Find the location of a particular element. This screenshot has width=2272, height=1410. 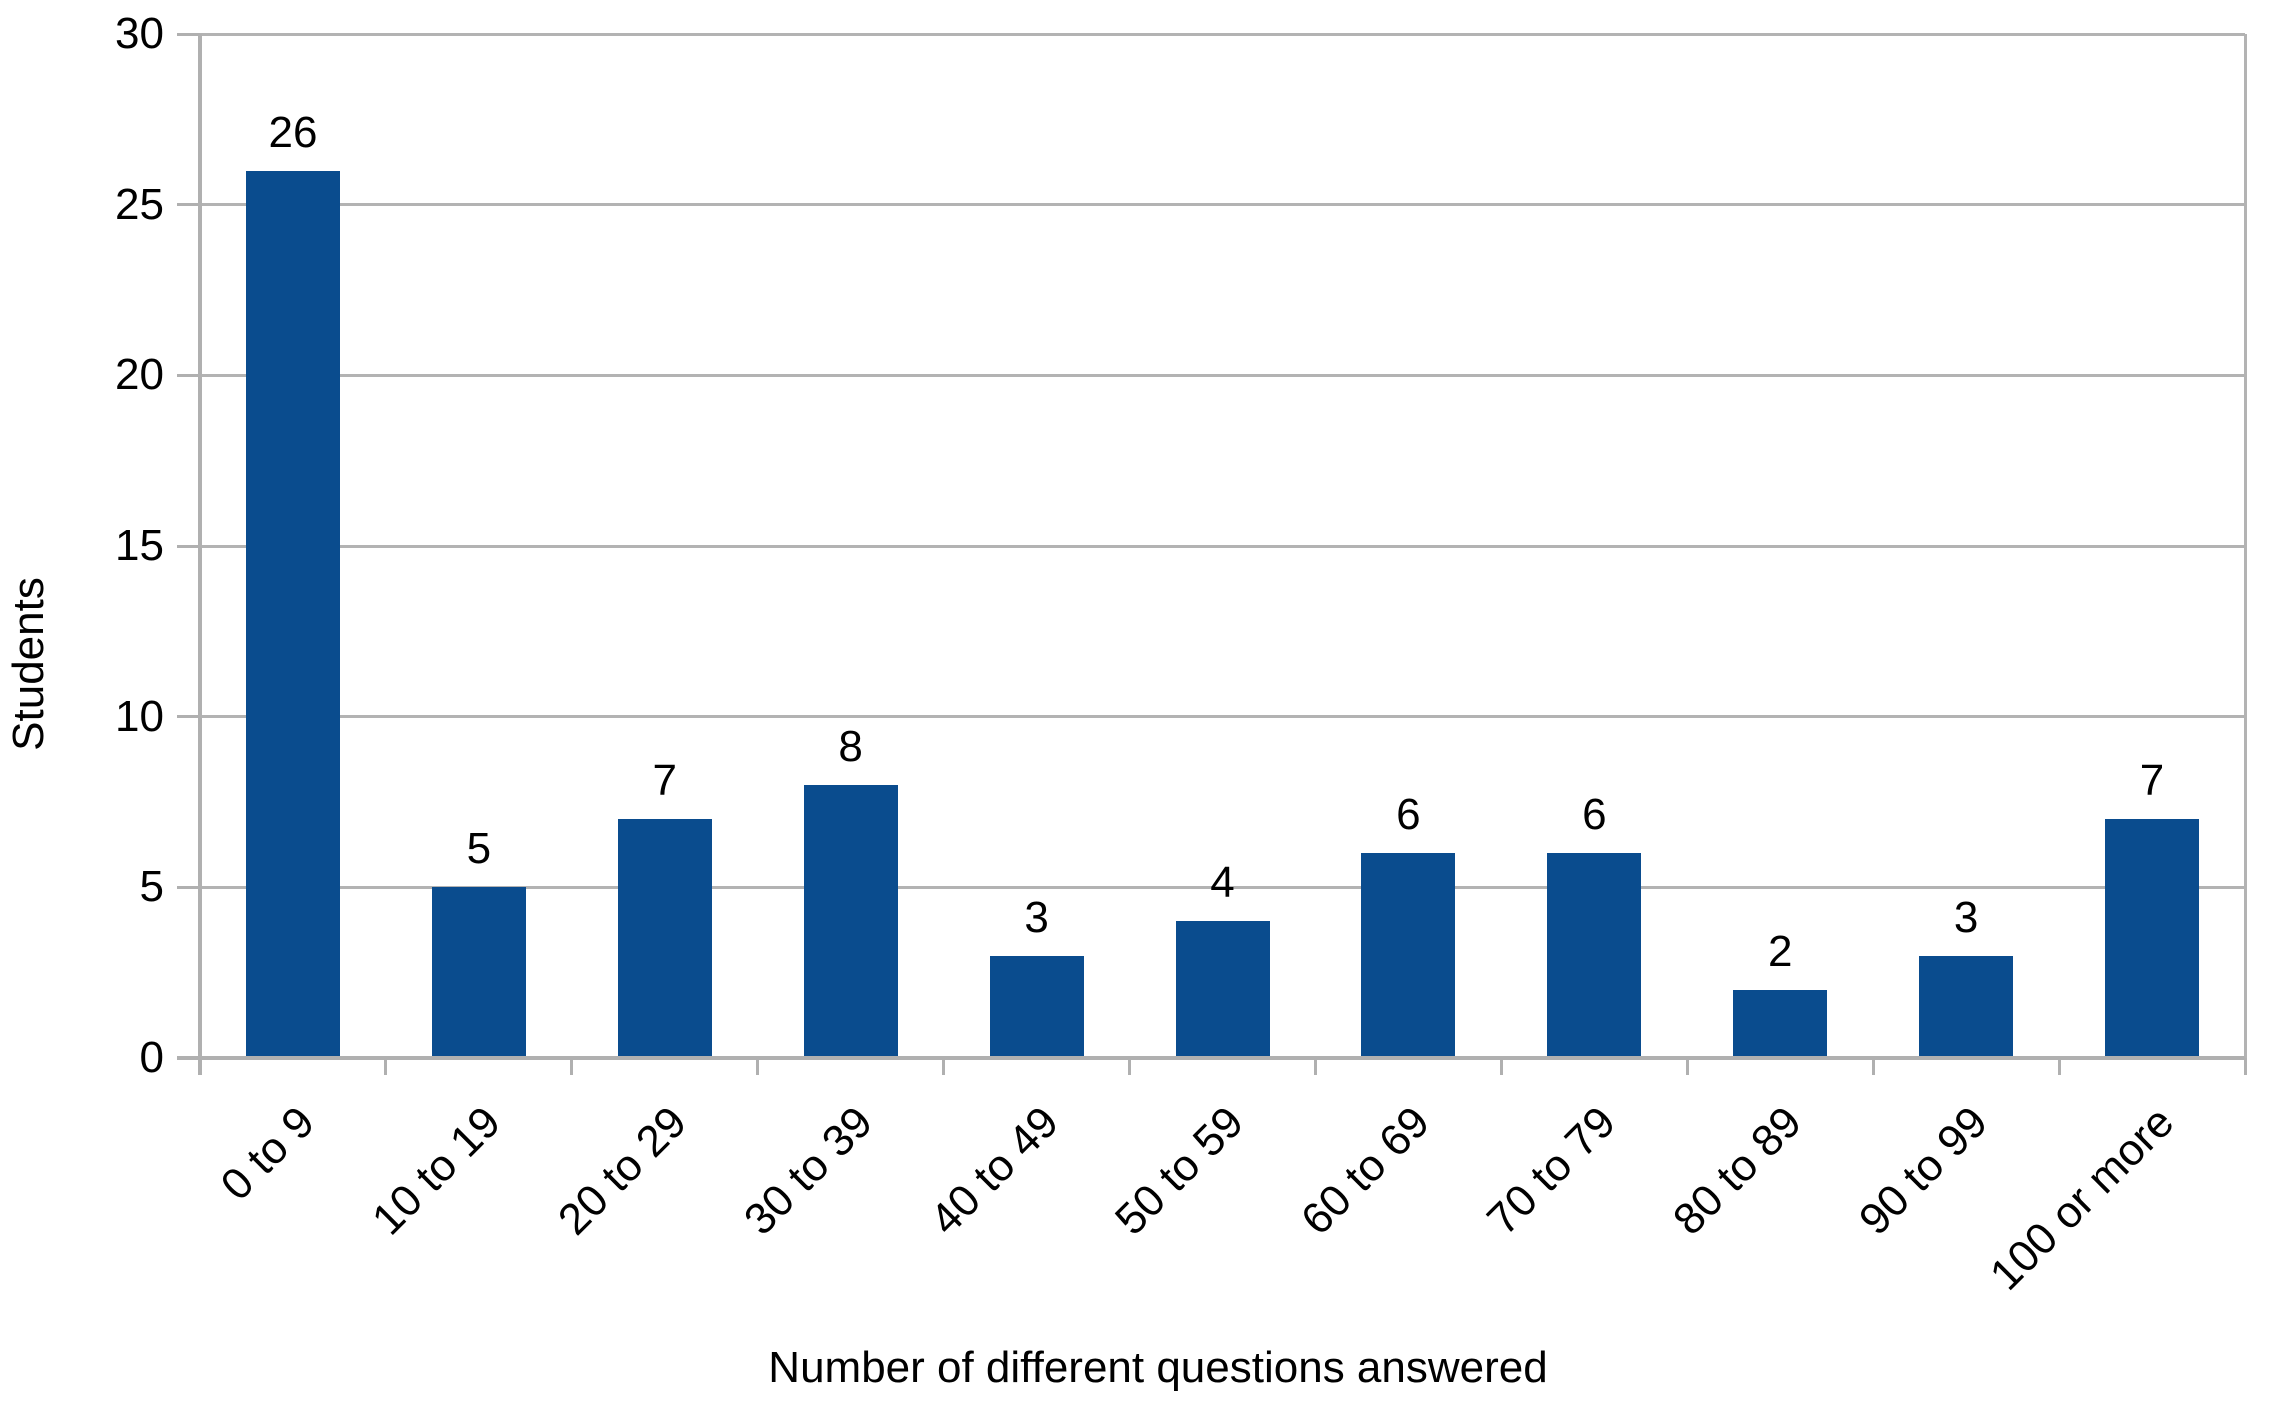

bar-value-label-10-to-19: 5 is located at coordinates (479, 849).